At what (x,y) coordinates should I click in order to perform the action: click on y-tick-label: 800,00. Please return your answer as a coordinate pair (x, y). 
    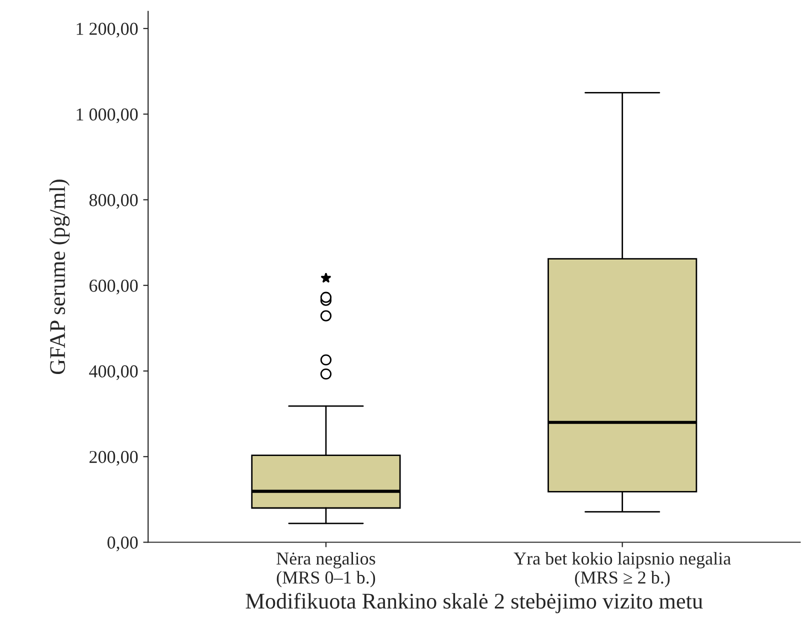
    Looking at the image, I should click on (113, 201).